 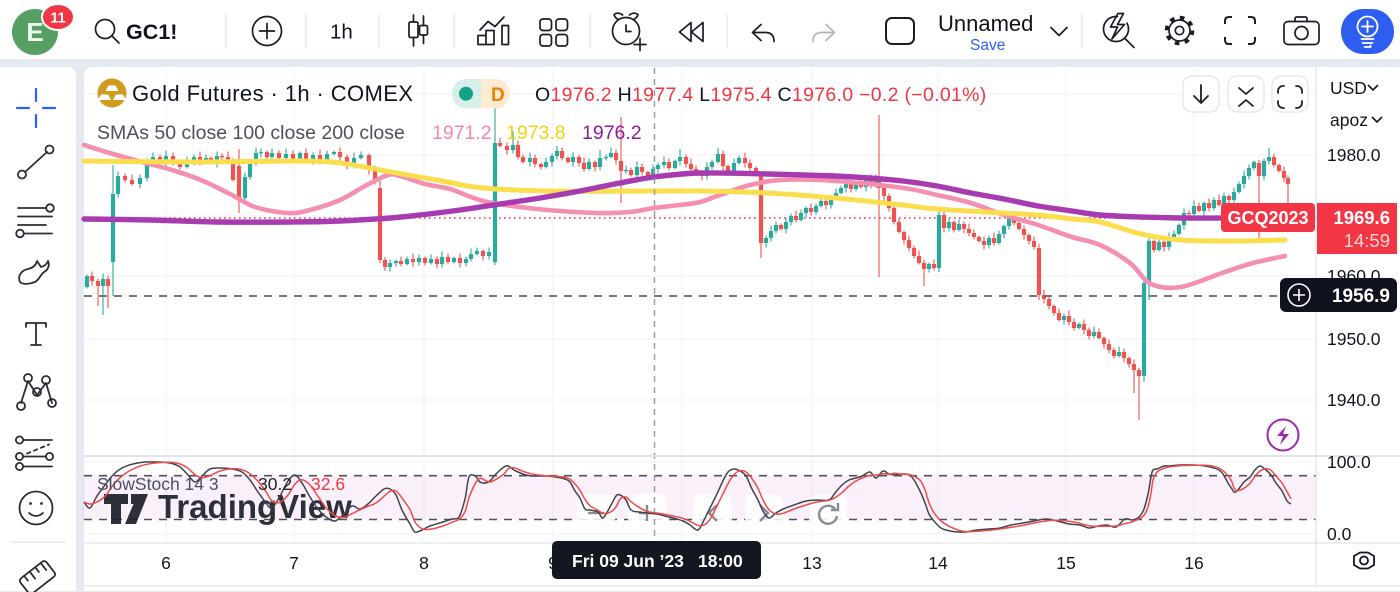 What do you see at coordinates (612, 133) in the screenshot?
I see `svg-text: 1976.2` at bounding box center [612, 133].